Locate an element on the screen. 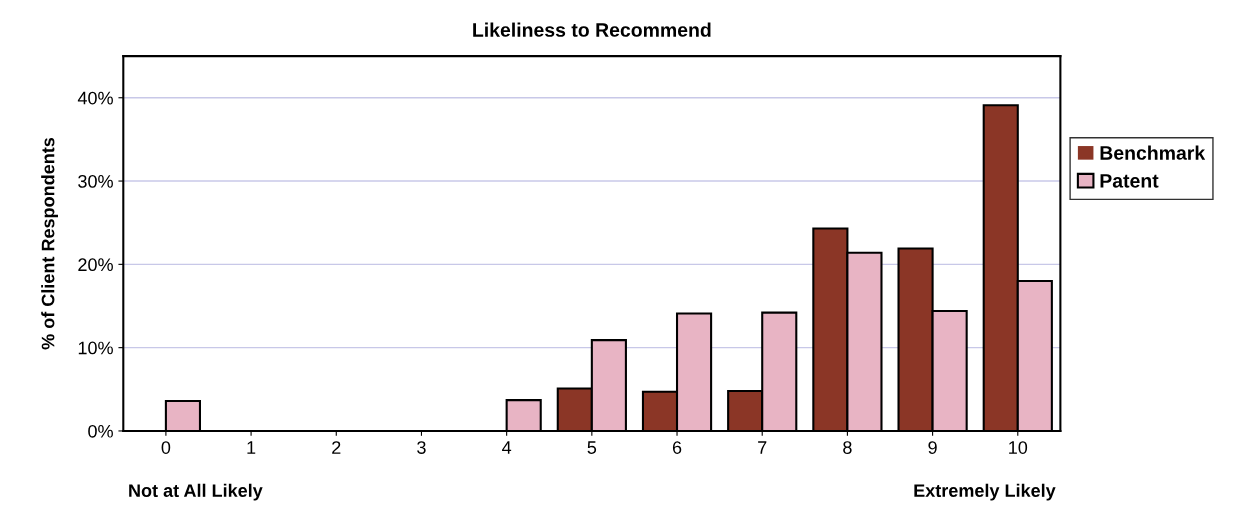  x-tick-label: 10 is located at coordinates (1018, 447).